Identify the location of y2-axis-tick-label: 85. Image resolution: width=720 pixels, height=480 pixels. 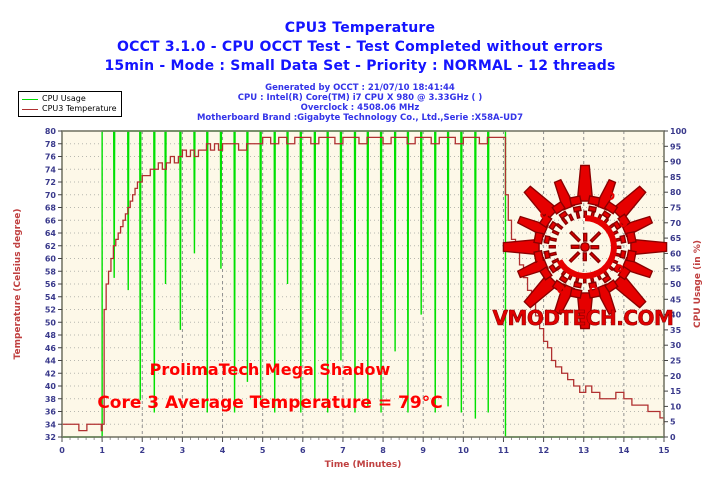
(676, 177).